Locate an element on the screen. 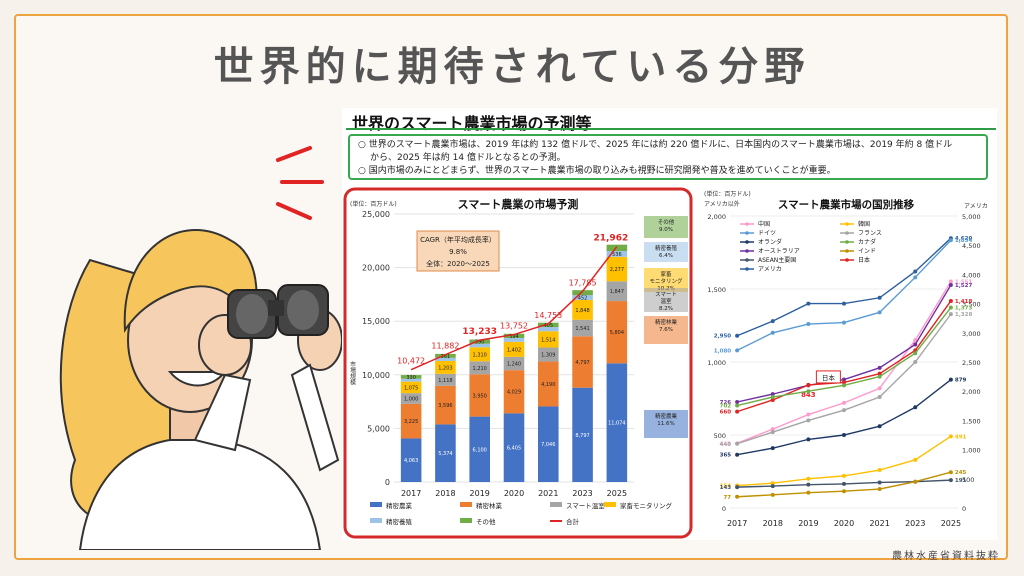 This screenshot has height=576, width=1024. bar-value-label: 8,797 is located at coordinates (582, 436).